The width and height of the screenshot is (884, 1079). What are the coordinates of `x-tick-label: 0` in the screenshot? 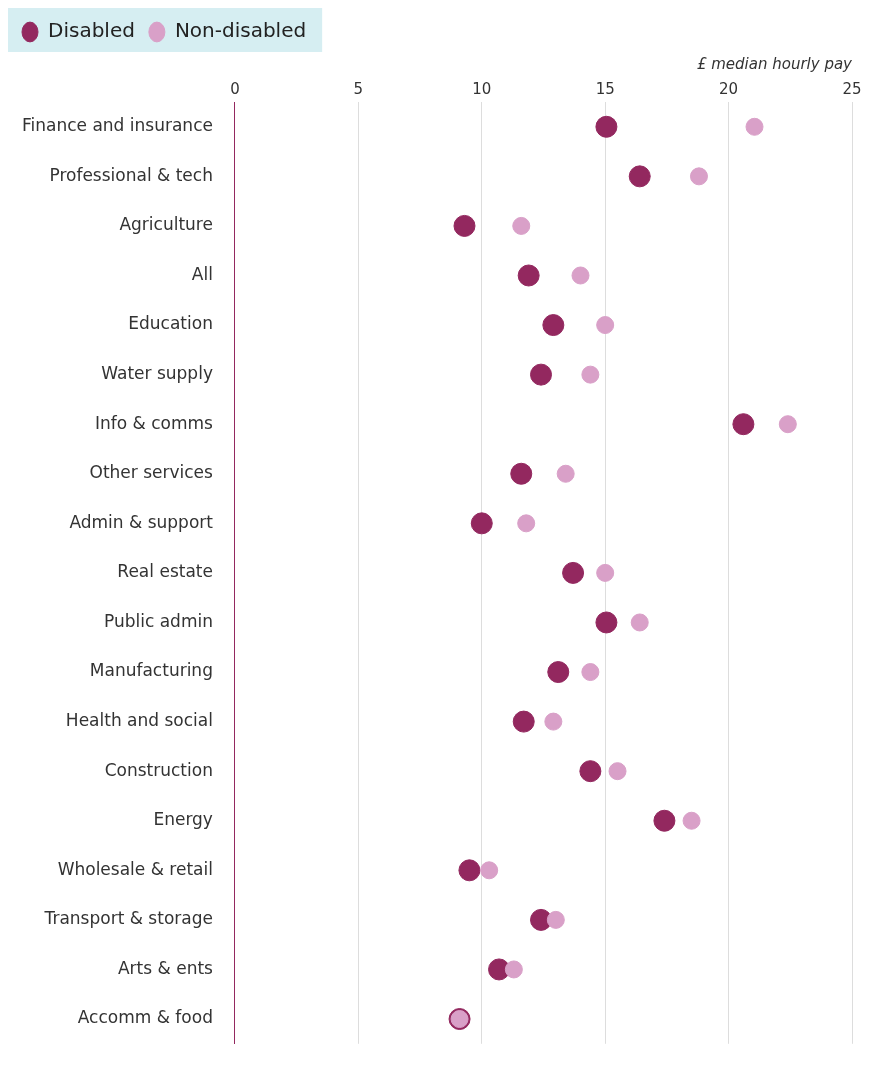 It's located at (235, 88).